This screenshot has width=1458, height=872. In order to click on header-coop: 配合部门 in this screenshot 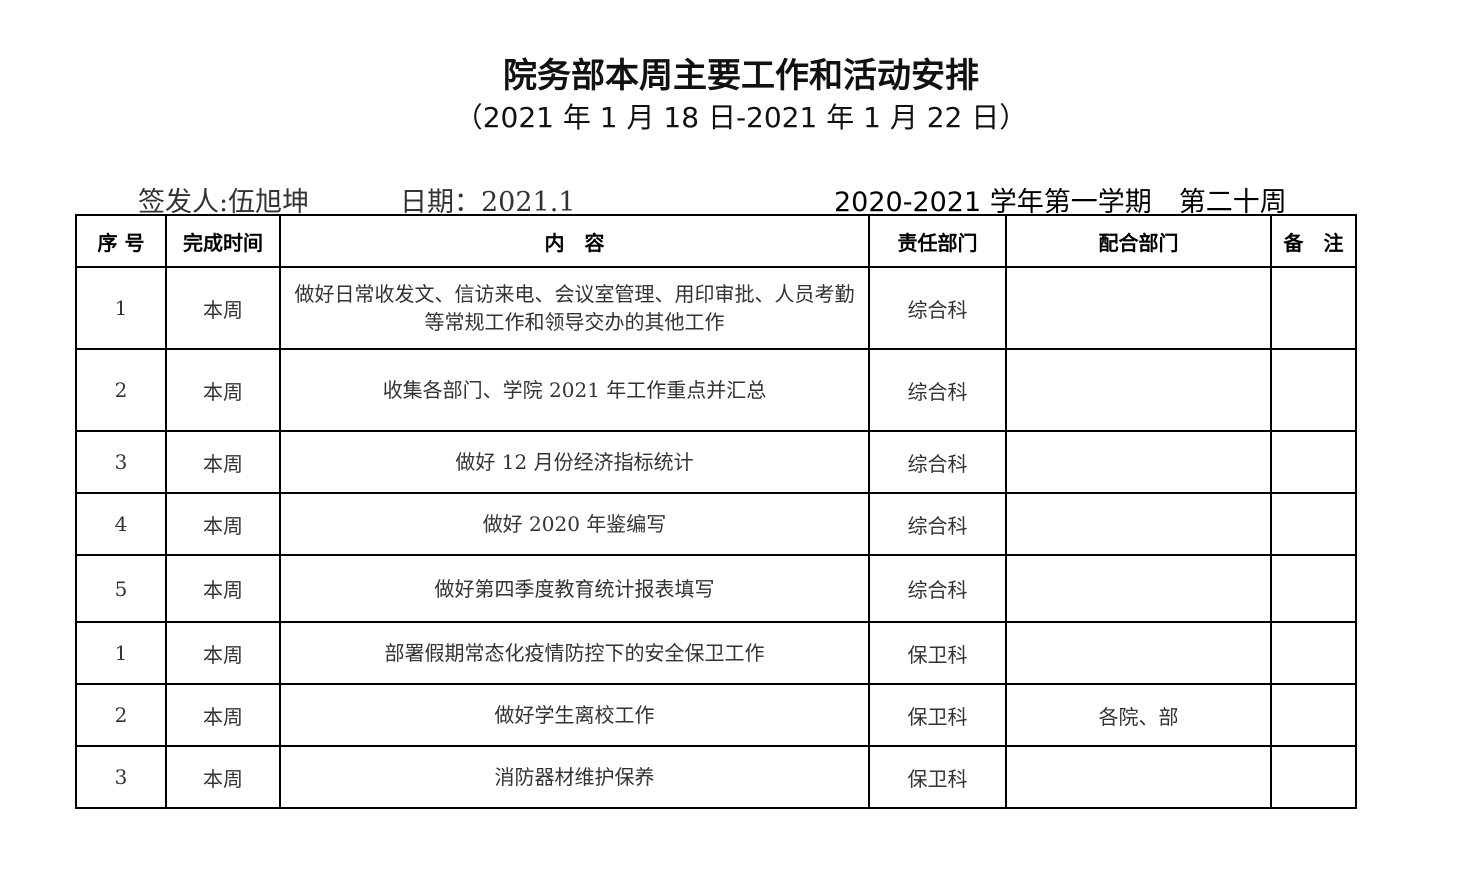, I will do `click(1138, 241)`.